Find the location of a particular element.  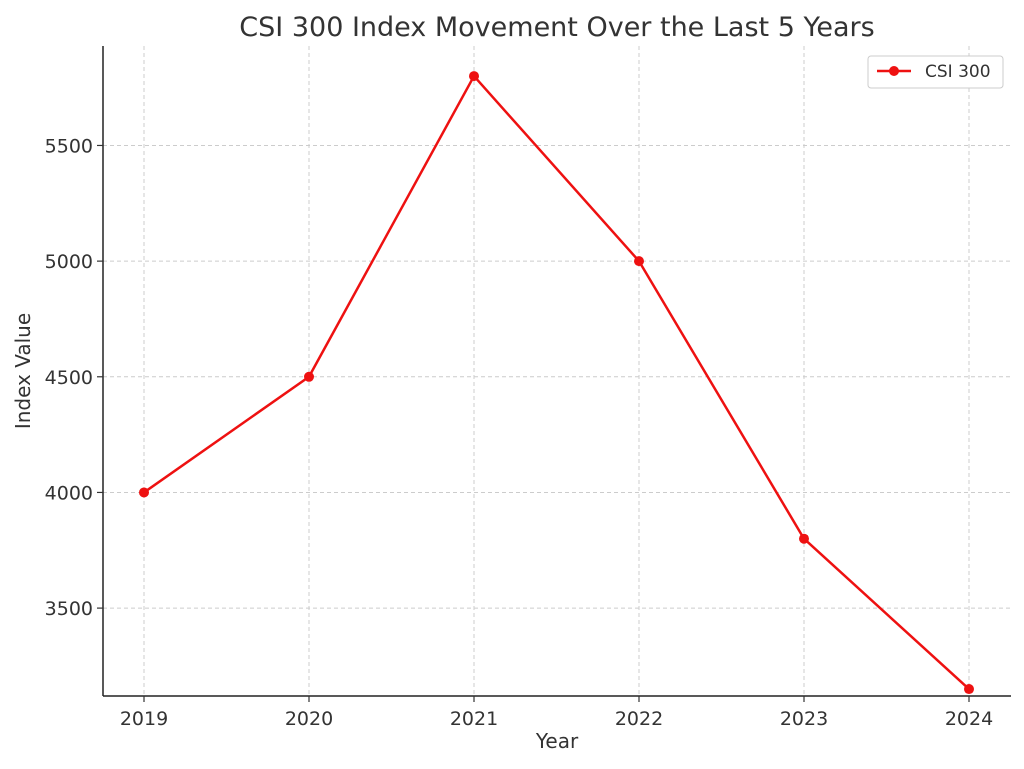

y-tick-label: 4000 is located at coordinates (69, 493).